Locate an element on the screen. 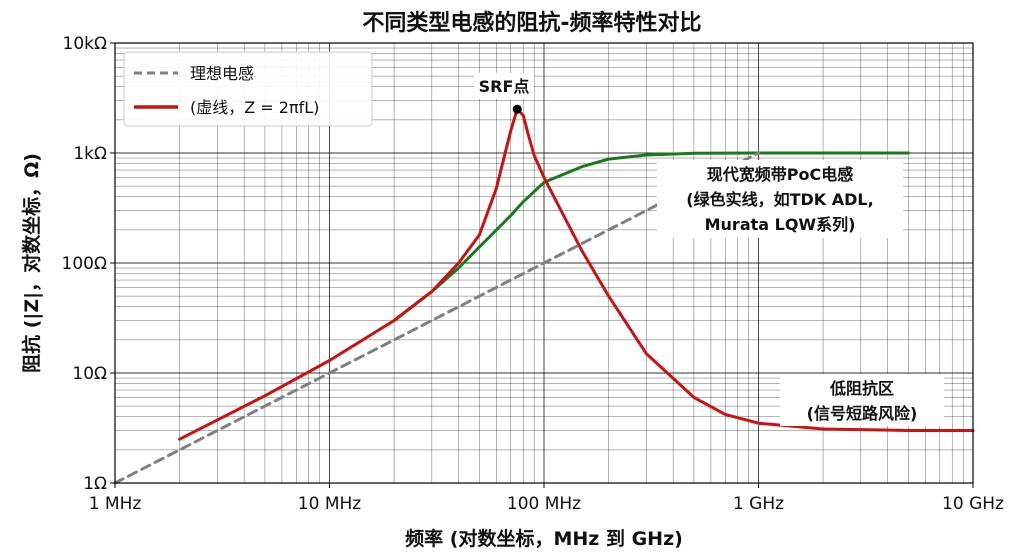 This screenshot has height=559, width=1024. srf-label-bg is located at coordinates (504, 86).